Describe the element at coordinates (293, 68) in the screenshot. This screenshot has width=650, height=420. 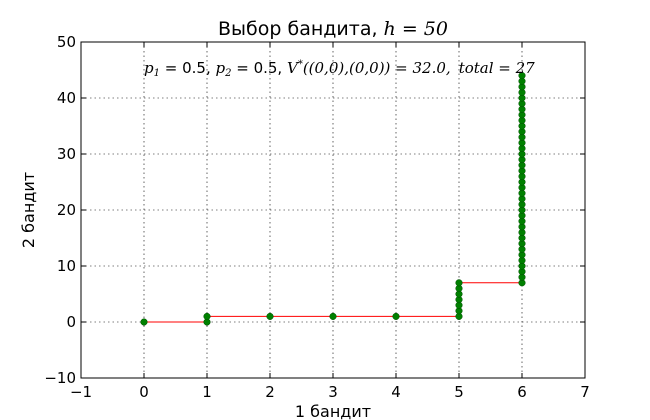
I see `annotation-v-symbol: V` at that location.